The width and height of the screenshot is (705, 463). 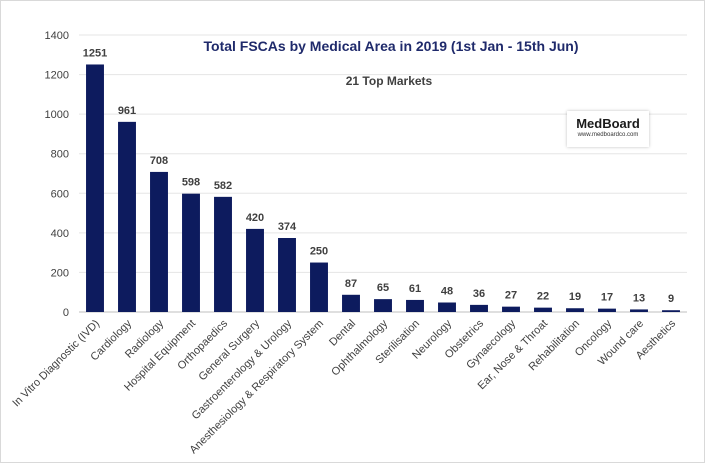 What do you see at coordinates (319, 252) in the screenshot?
I see `bar-value-label: 250` at bounding box center [319, 252].